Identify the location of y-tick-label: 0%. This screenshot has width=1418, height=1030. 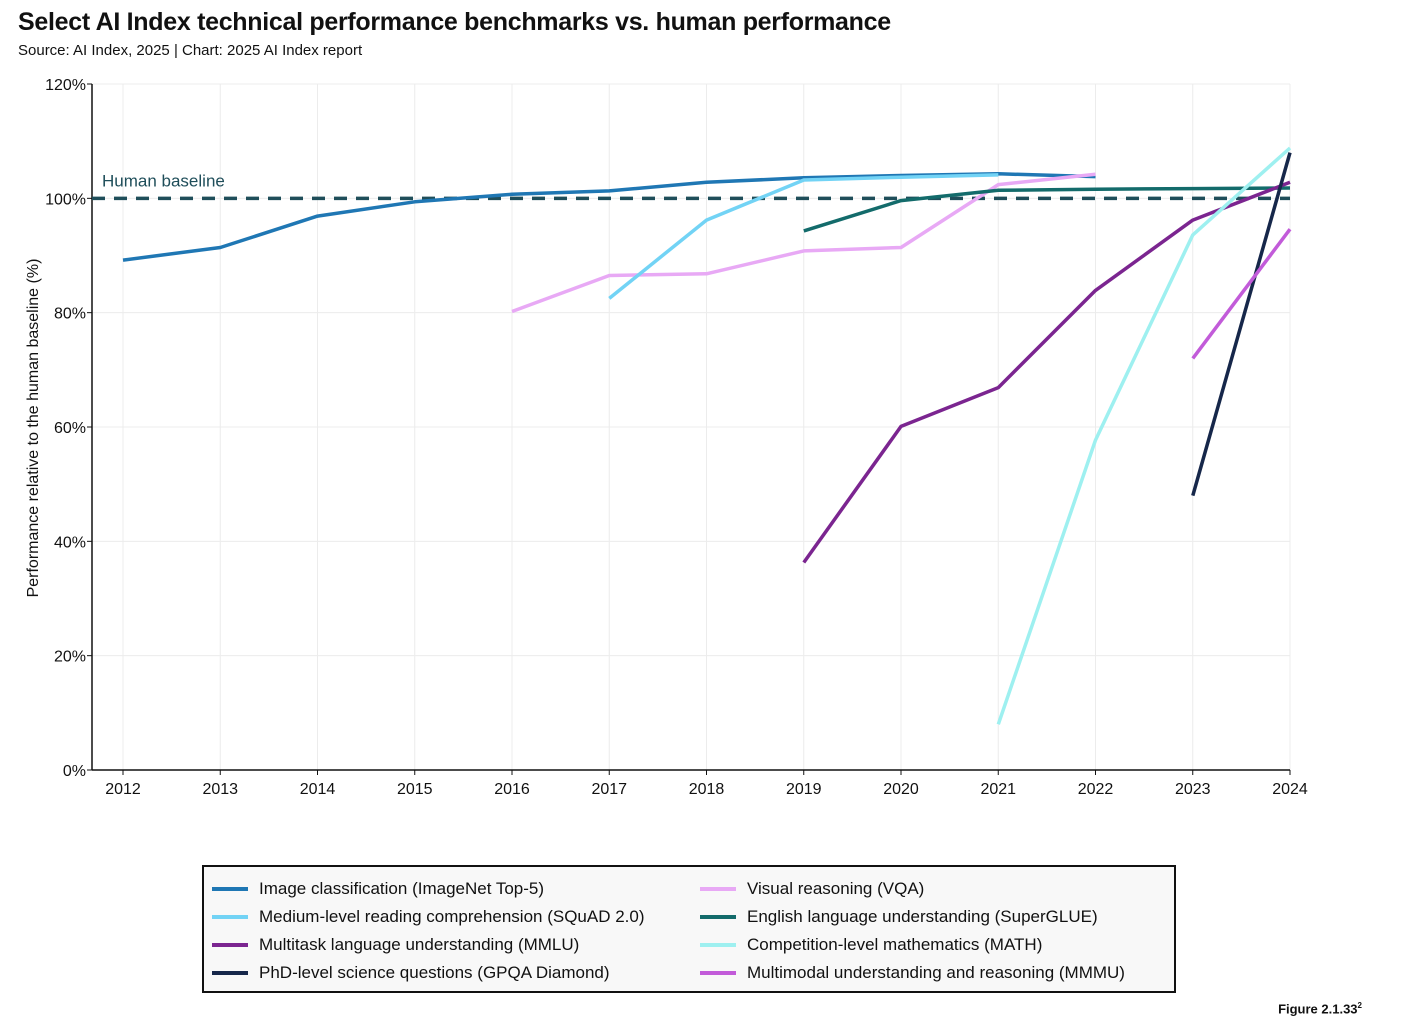
(74, 771).